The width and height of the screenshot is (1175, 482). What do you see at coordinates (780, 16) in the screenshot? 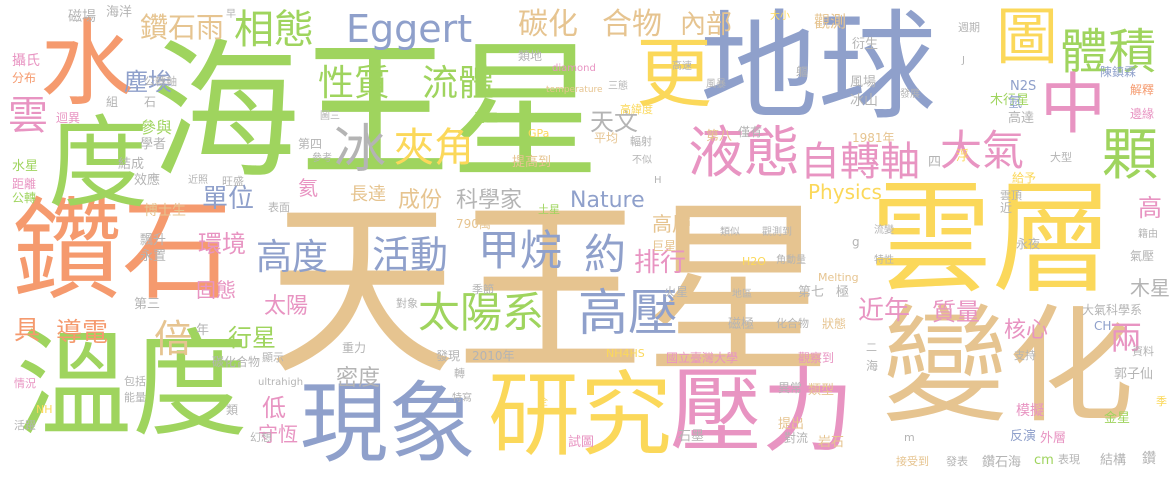
I see `word-daxiao: 大小` at bounding box center [780, 16].